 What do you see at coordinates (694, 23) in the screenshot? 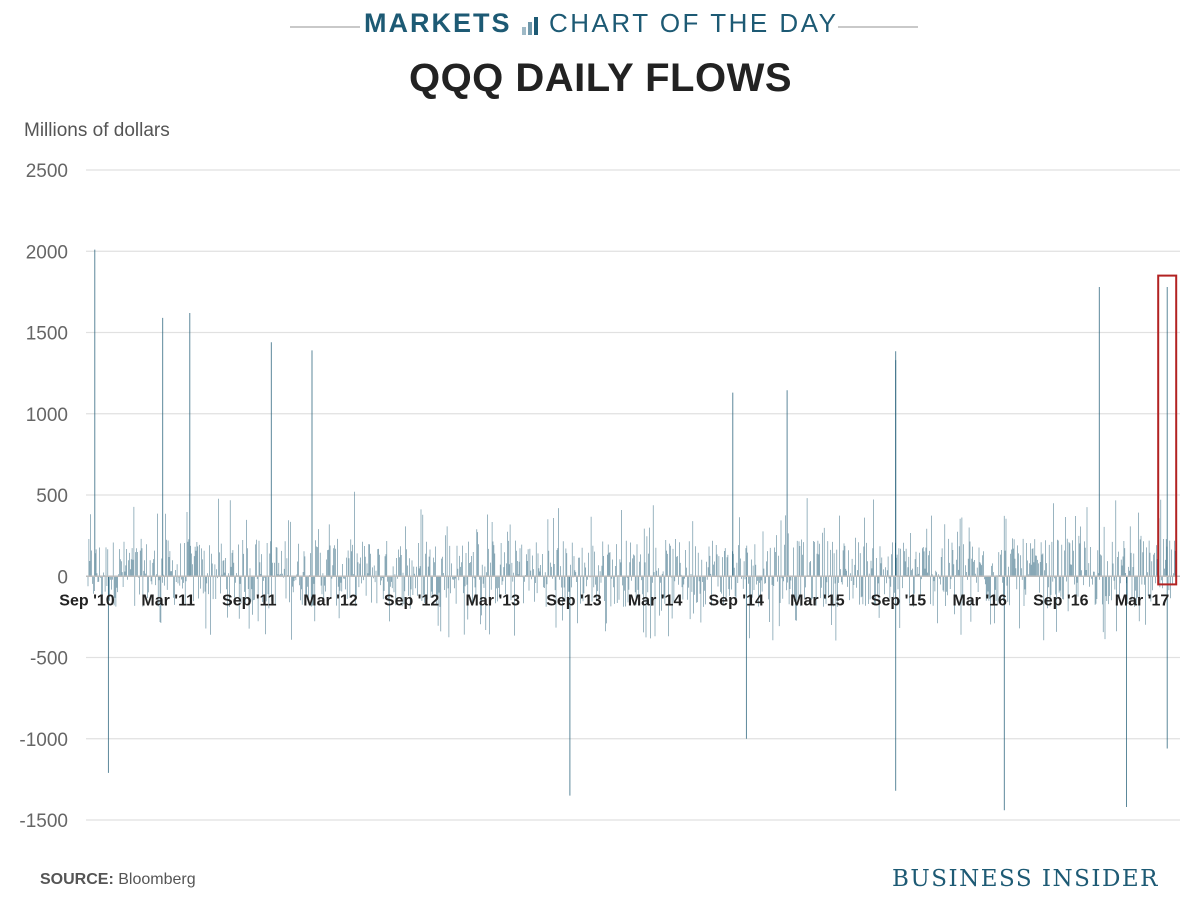
I see `feature-label: CHART OF THE DAY` at bounding box center [694, 23].